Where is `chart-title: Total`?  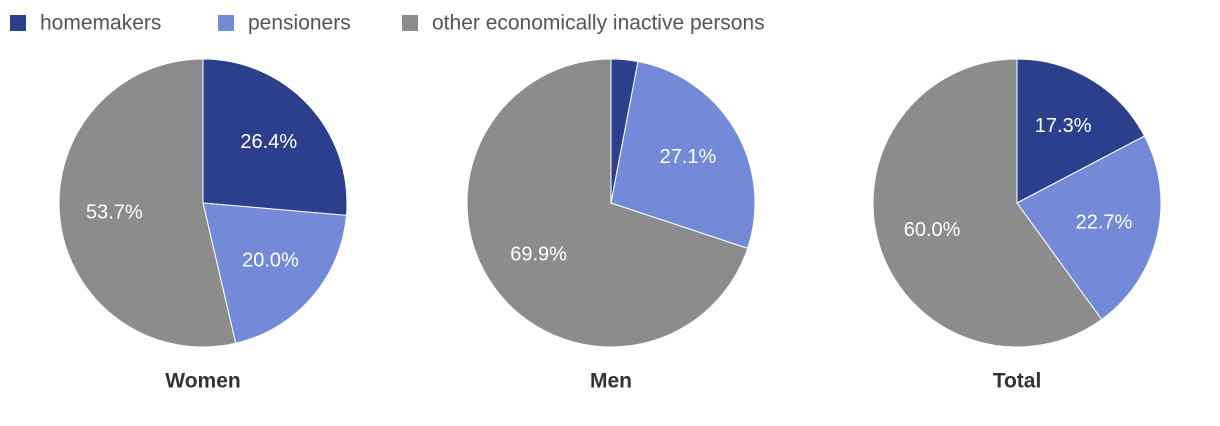
chart-title: Total is located at coordinates (1017, 381).